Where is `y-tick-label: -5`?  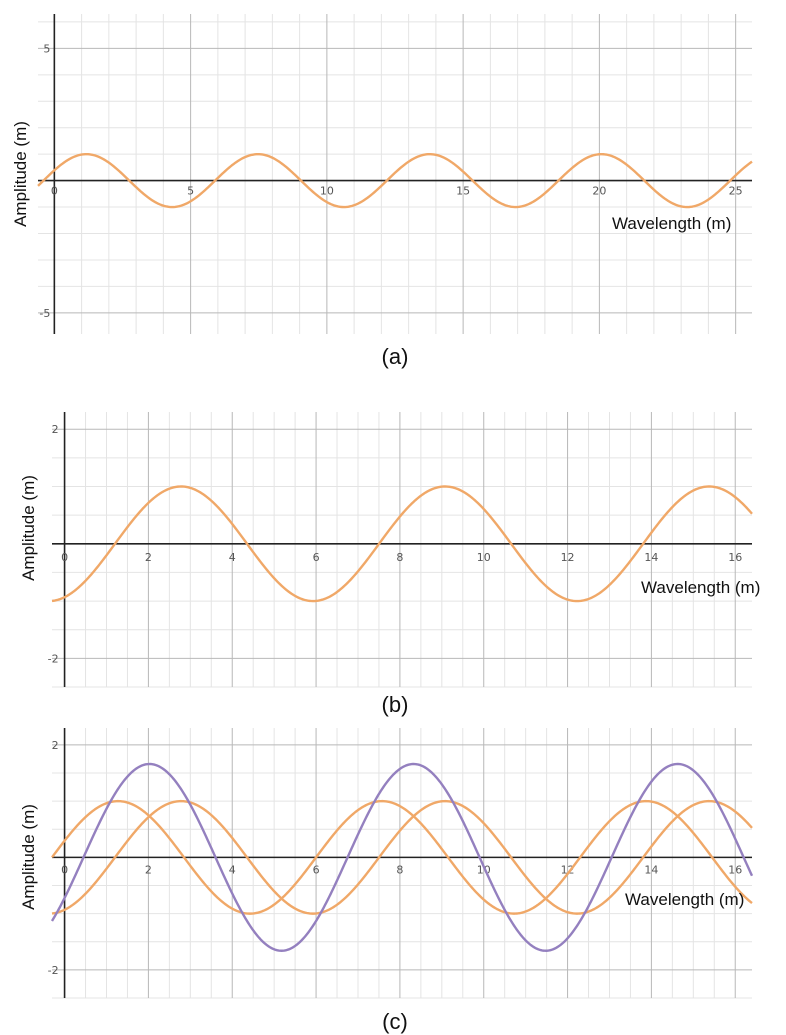 y-tick-label: -5 is located at coordinates (44, 313).